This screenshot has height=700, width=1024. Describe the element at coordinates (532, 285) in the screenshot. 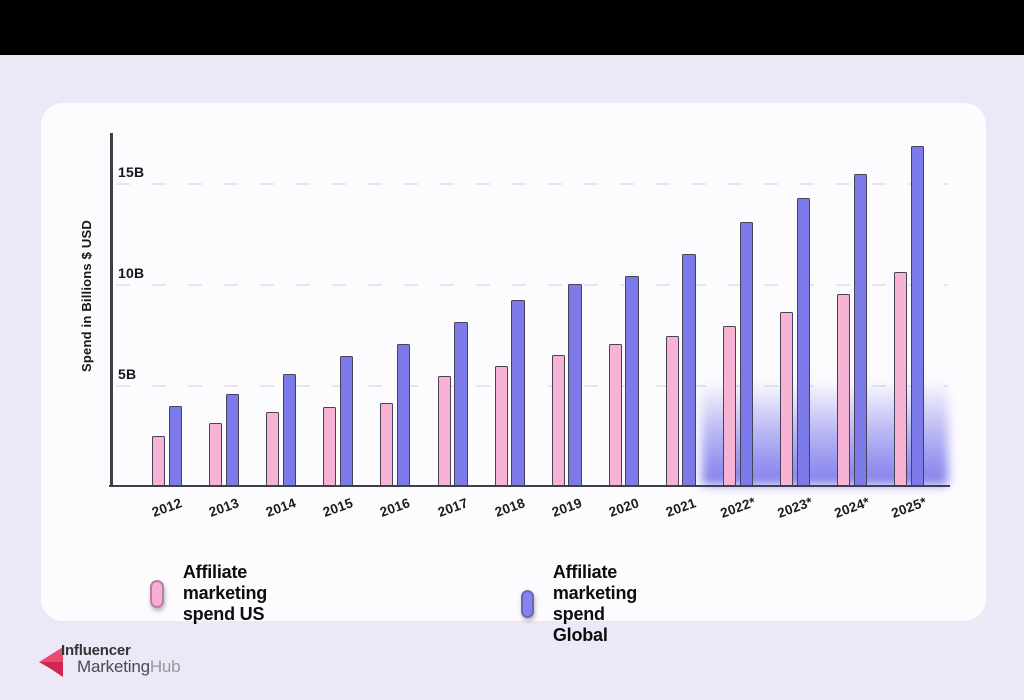

I see `gridline-10B` at that location.